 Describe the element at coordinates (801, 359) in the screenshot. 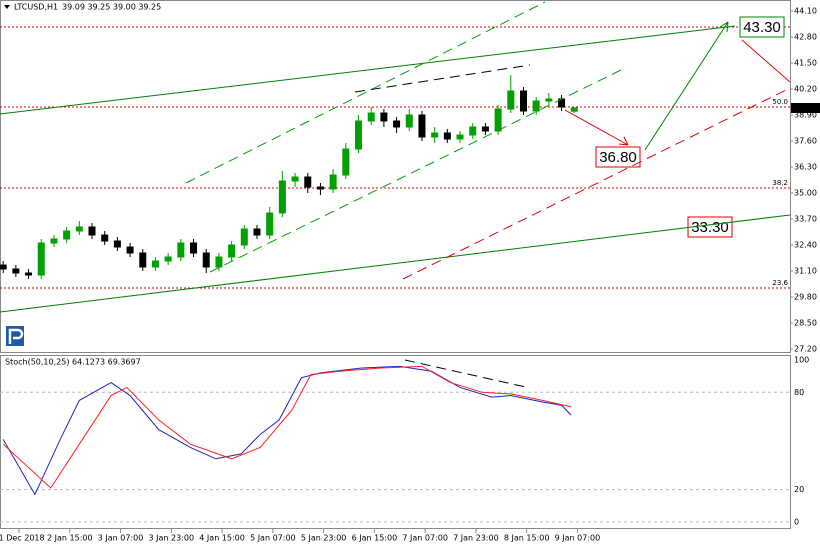

I see `y-tick-label: 100` at that location.